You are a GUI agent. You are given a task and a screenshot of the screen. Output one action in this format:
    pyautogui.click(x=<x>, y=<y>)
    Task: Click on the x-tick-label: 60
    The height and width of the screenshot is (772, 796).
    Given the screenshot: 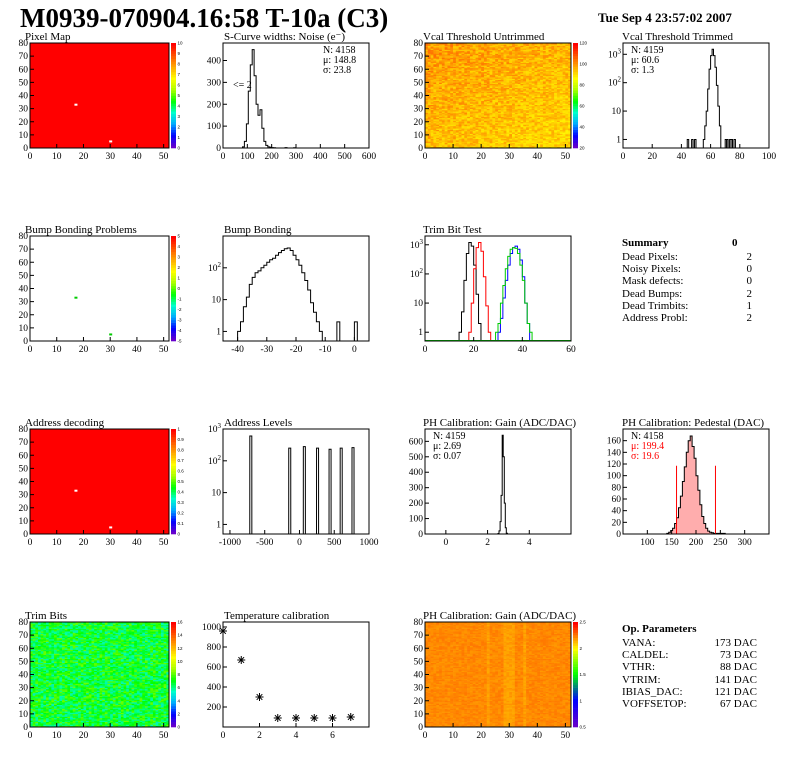 What is the action you would take?
    pyautogui.click(x=711, y=157)
    